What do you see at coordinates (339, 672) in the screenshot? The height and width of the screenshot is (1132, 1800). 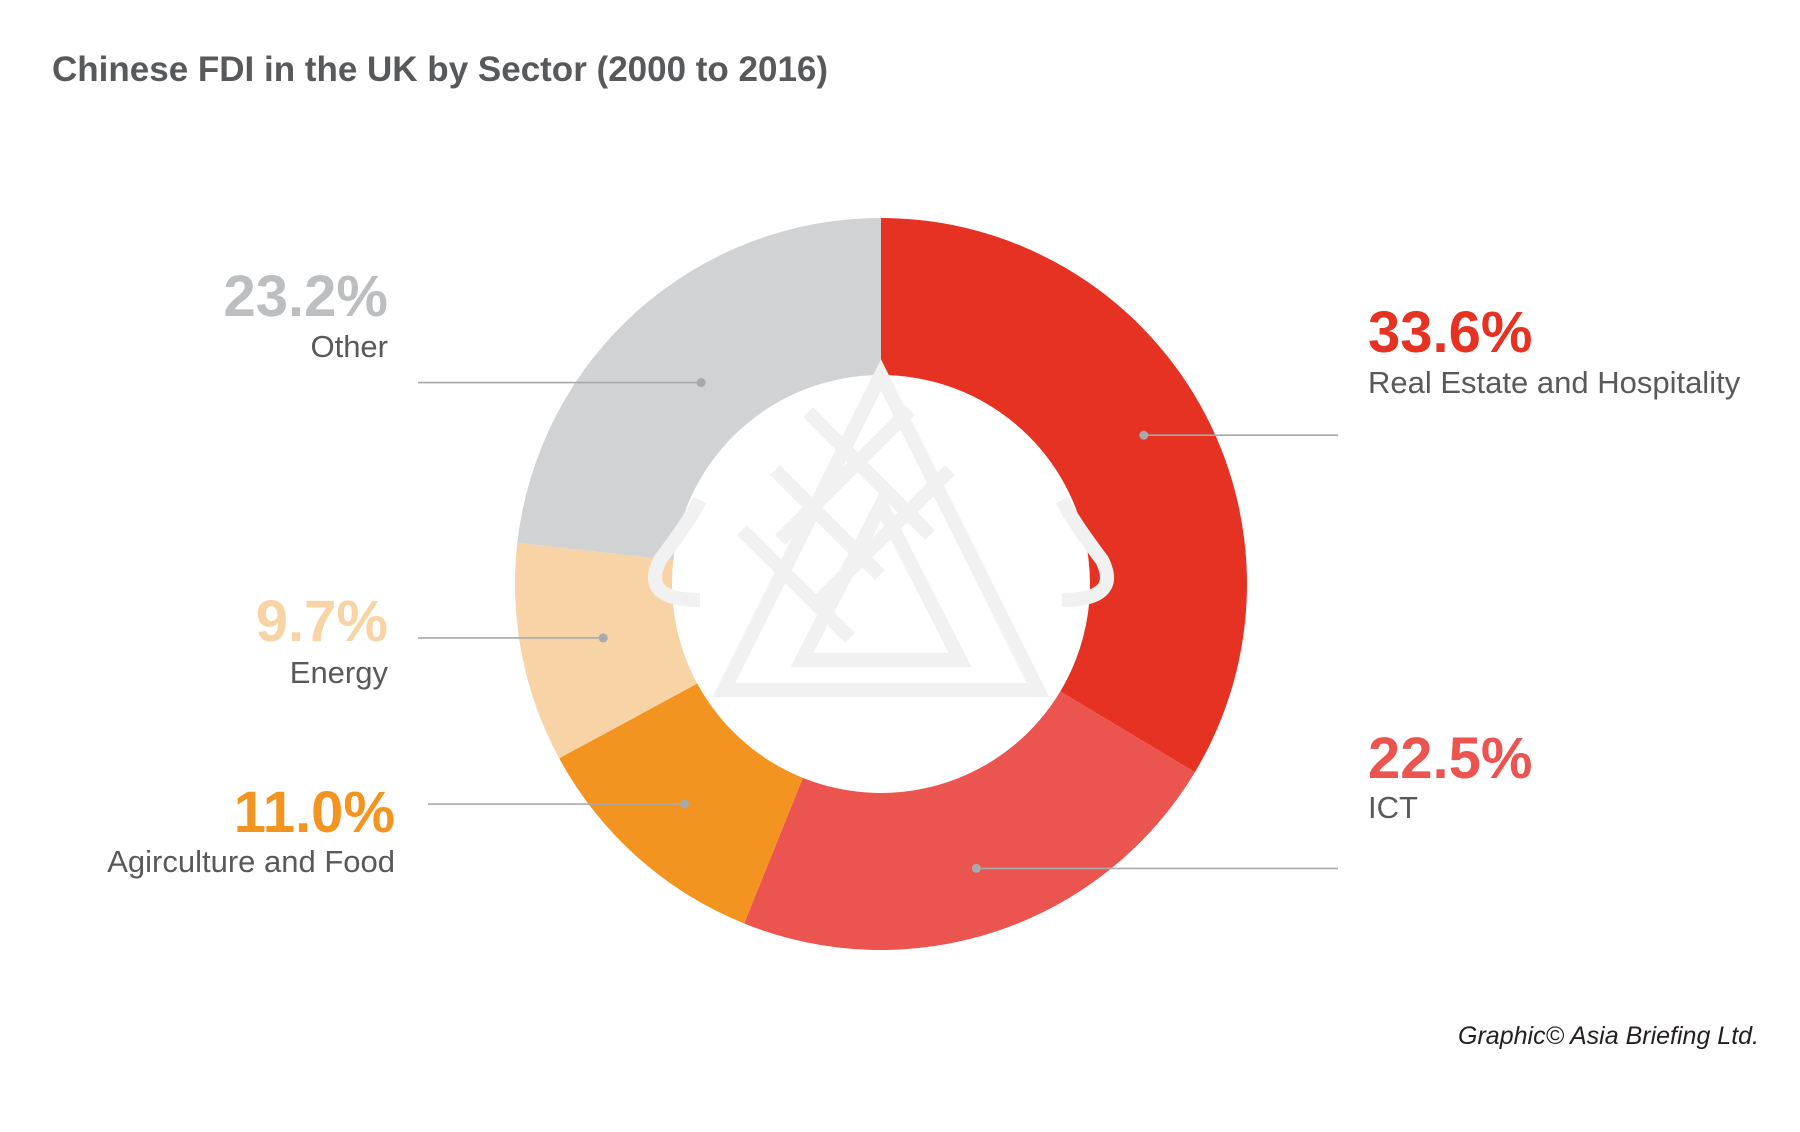 I see `category-label-energy: Energy` at bounding box center [339, 672].